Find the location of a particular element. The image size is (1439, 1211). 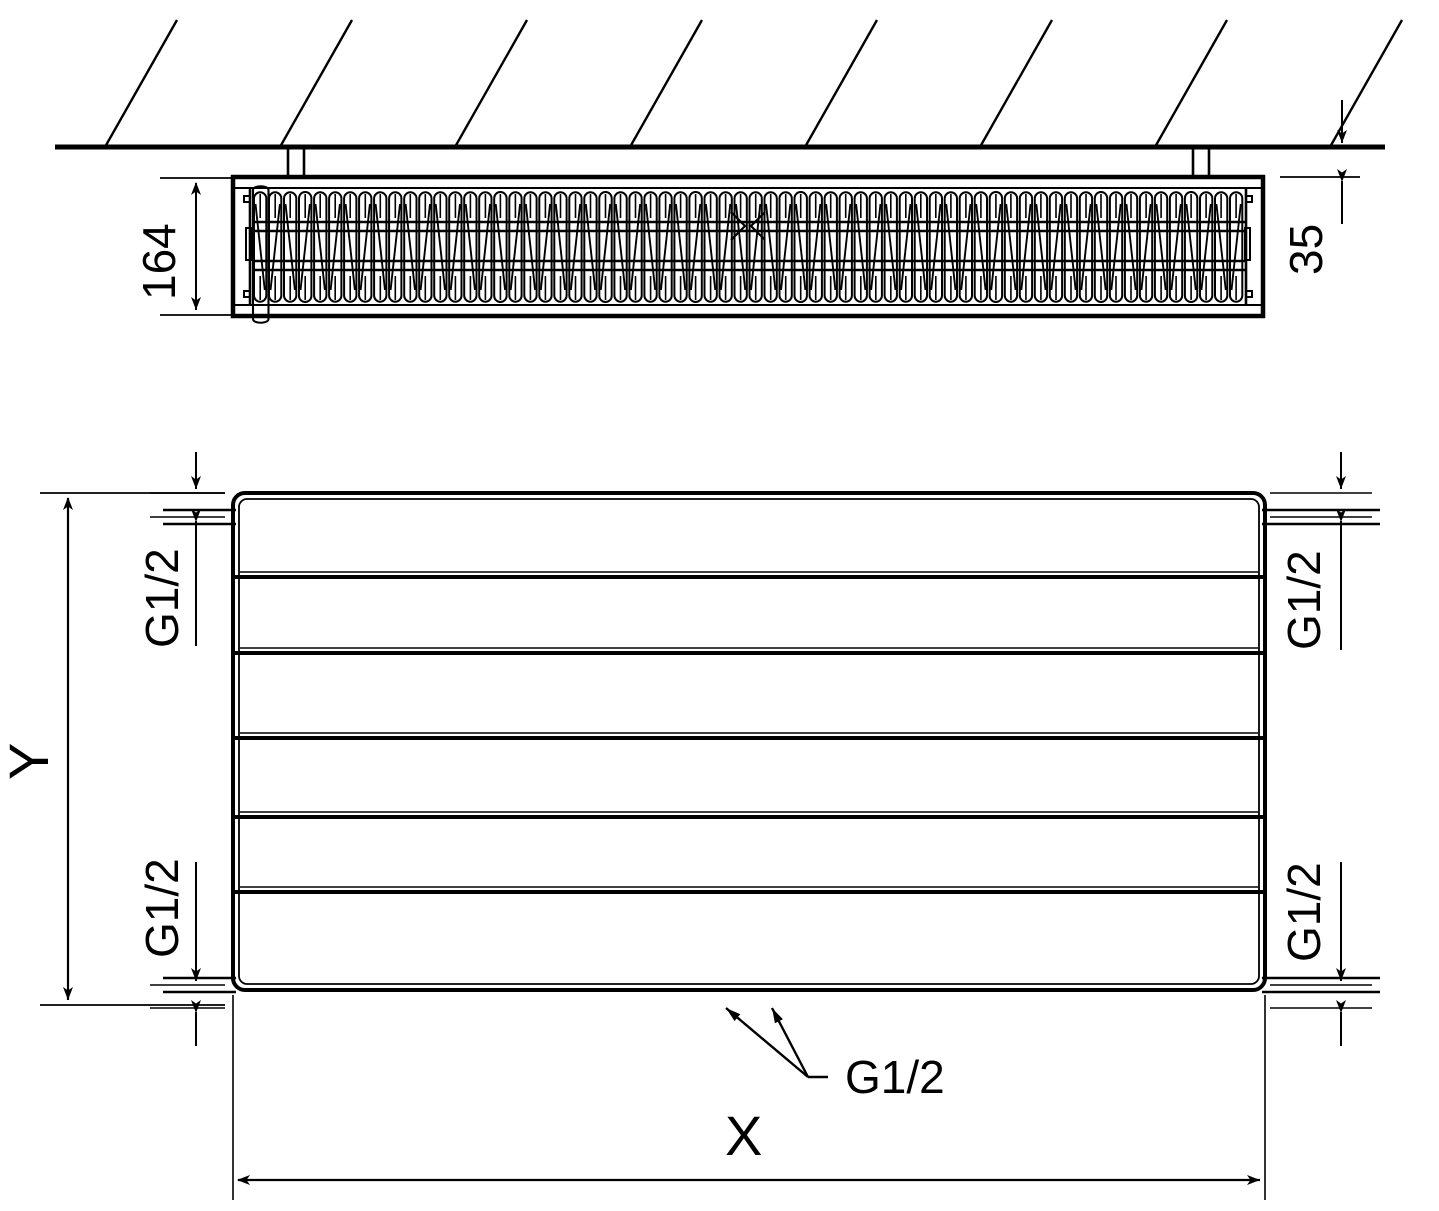

dimension-35: 35 is located at coordinates (1320, 187).